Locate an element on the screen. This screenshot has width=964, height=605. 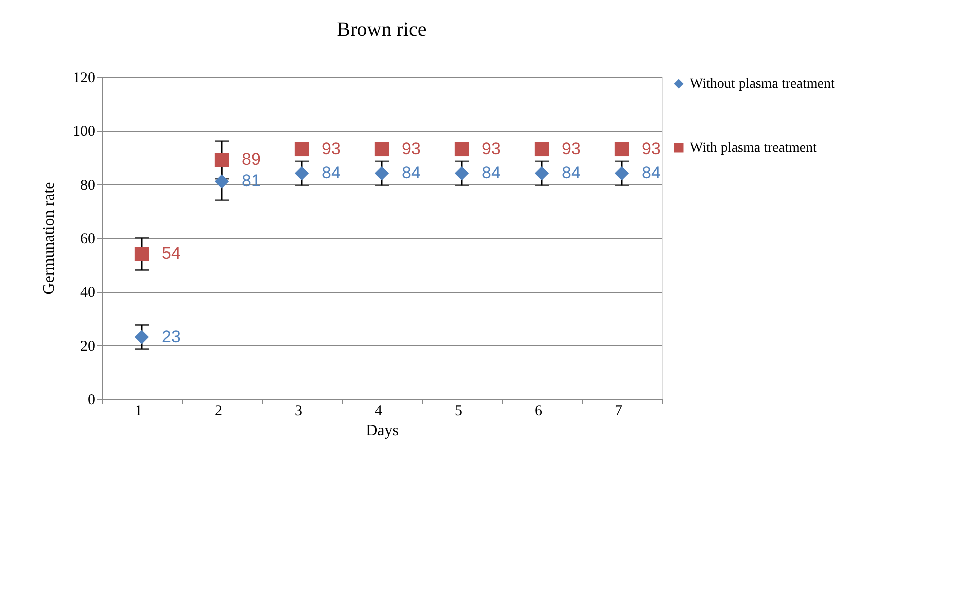
x-tick-label: 5 is located at coordinates (458, 412).